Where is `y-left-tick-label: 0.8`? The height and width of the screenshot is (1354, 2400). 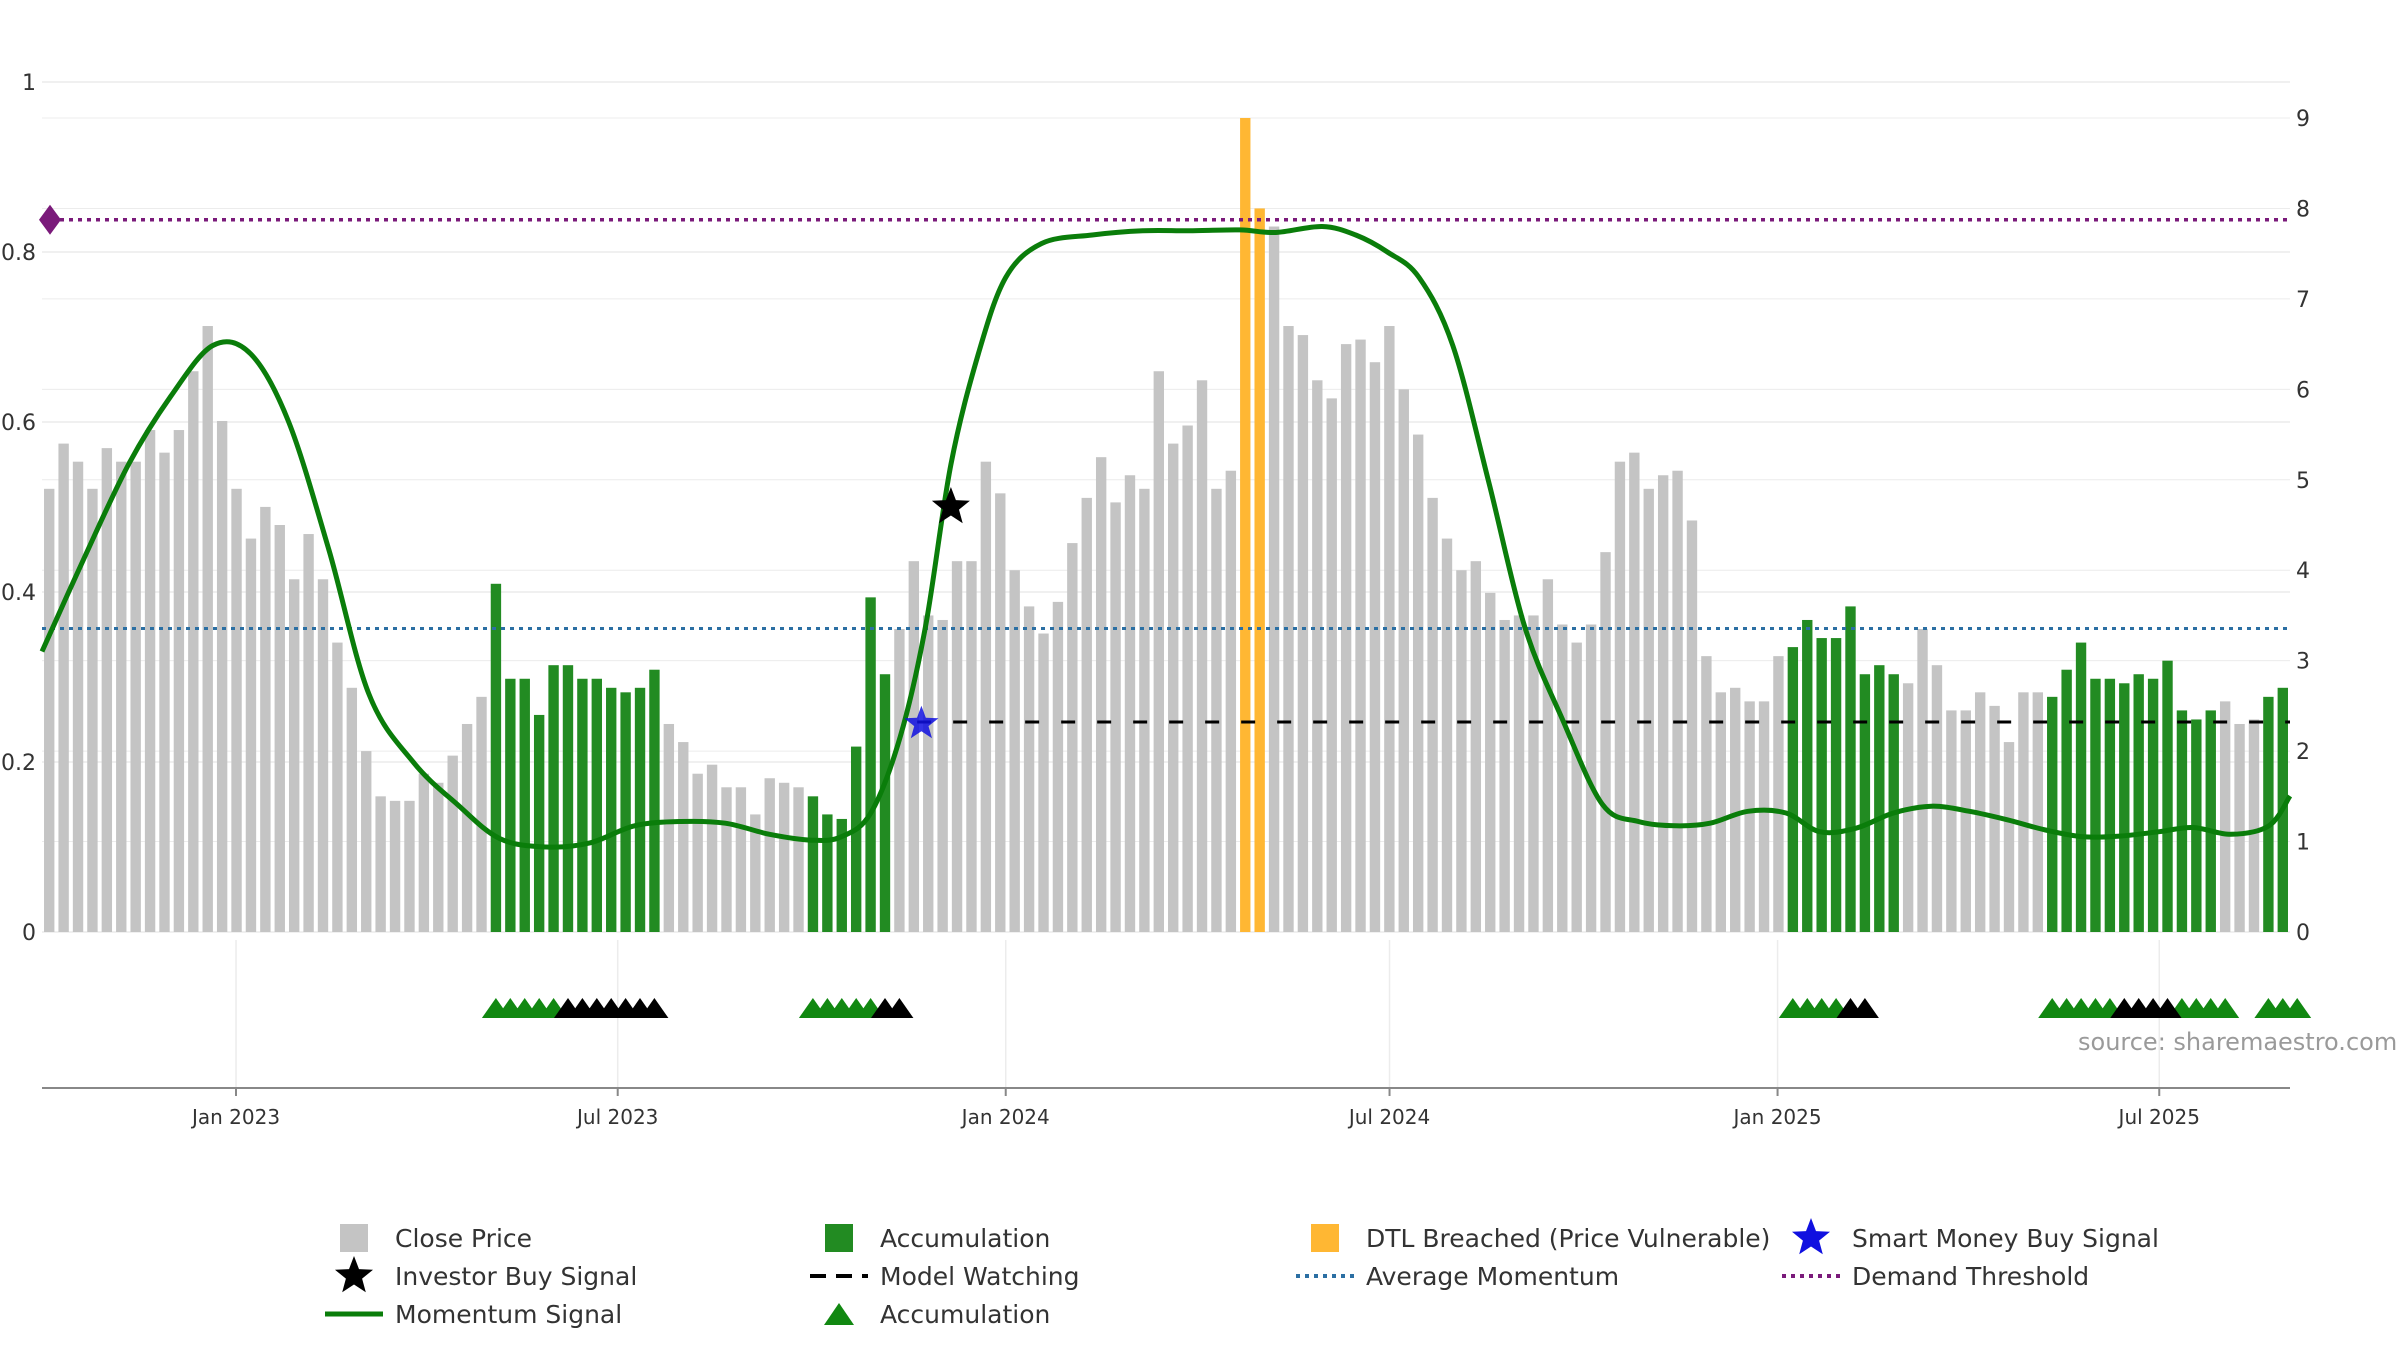 y-left-tick-label: 0.8 is located at coordinates (18, 253).